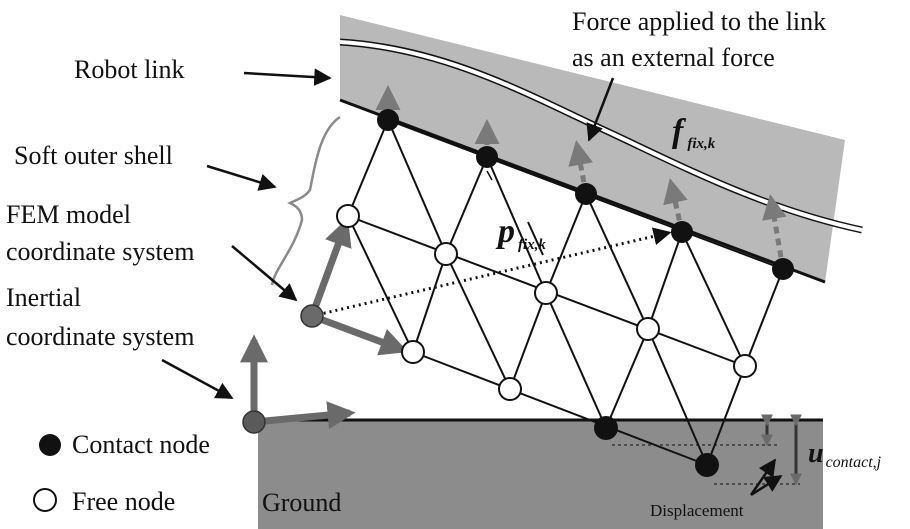 This screenshot has height=529, width=910. Describe the element at coordinates (123, 501) in the screenshot. I see `legend-free-label: Free node` at that location.